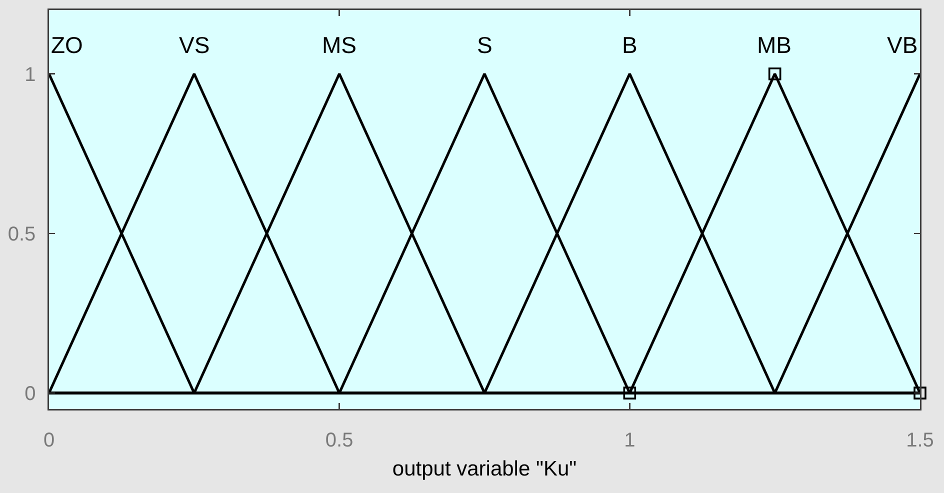  Describe the element at coordinates (339, 45) in the screenshot. I see `series-label: MS` at that location.